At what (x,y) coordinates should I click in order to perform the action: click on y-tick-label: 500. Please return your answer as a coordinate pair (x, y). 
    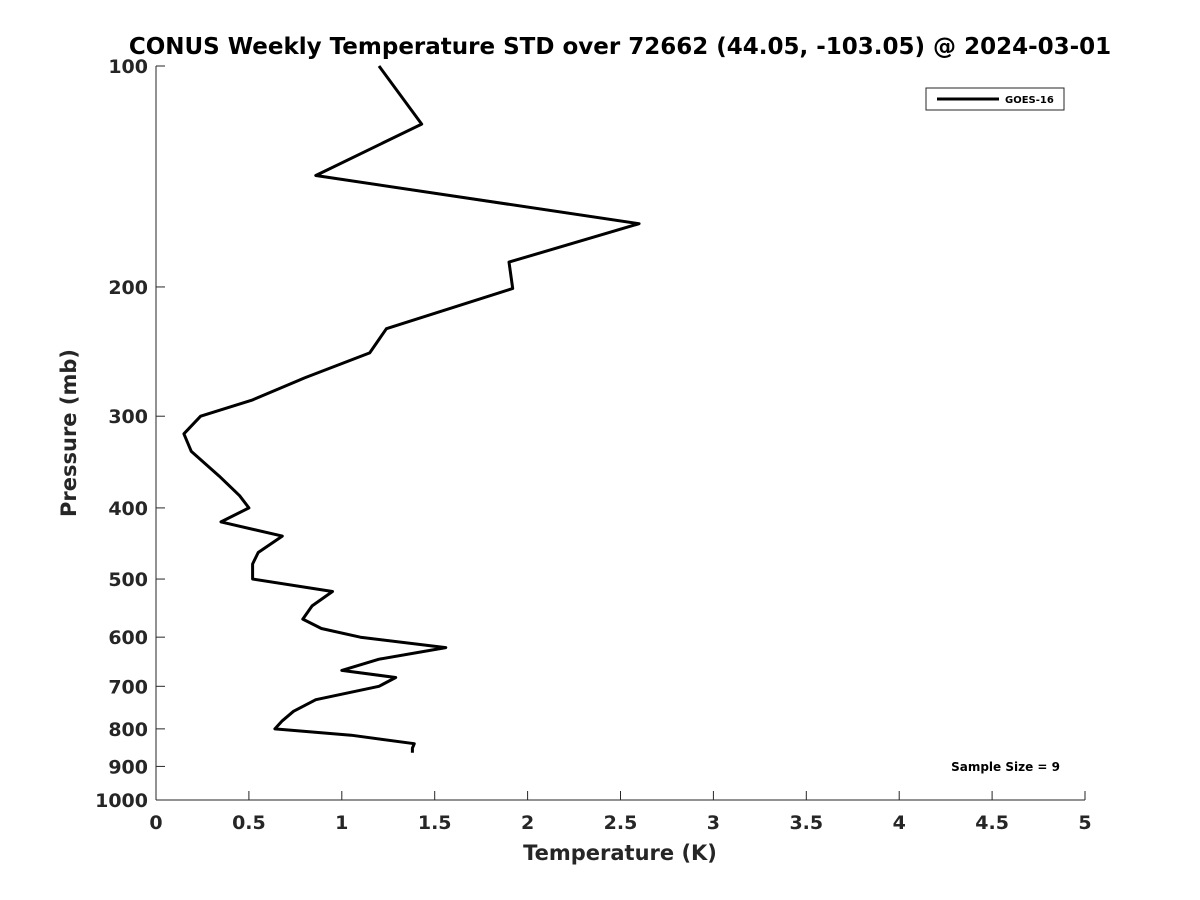
    Looking at the image, I should click on (128, 580).